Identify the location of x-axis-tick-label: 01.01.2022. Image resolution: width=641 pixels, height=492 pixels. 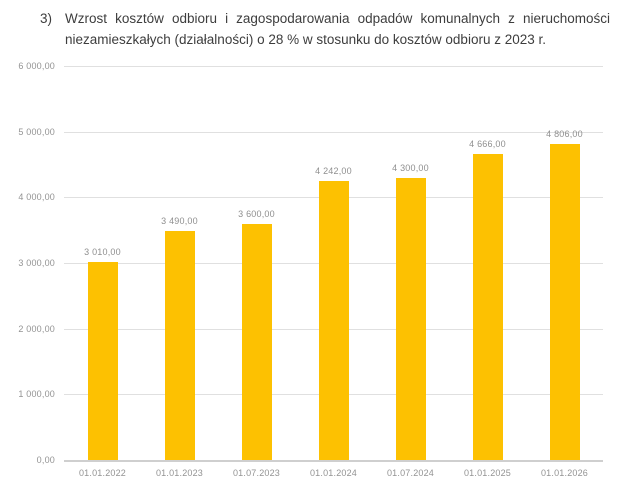
(102, 473).